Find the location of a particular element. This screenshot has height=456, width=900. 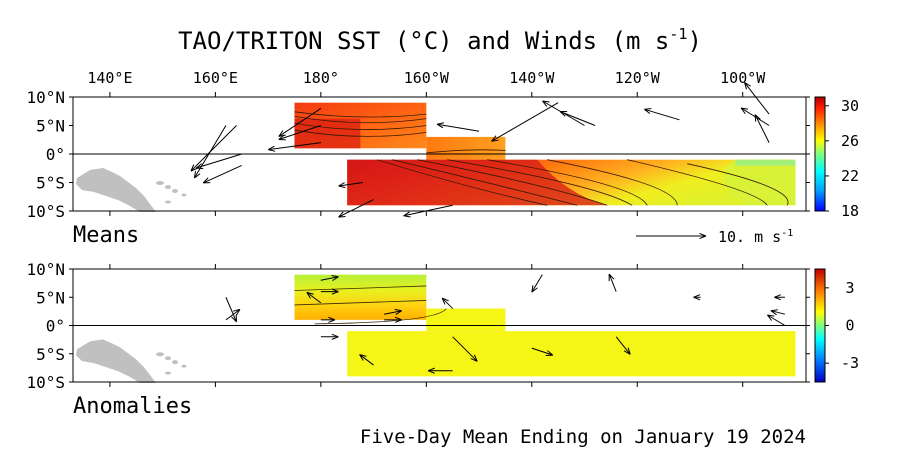

footer-date: Five-Day Mean Ending on January 19 2024 is located at coordinates (583, 437).